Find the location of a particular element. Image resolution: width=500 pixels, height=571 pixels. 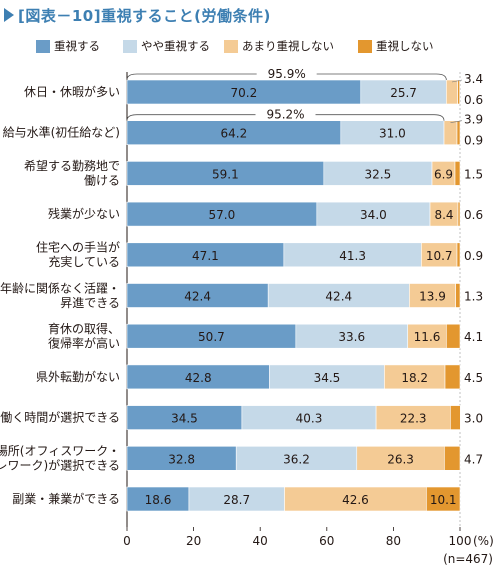

data-label: 31.0 is located at coordinates (392, 134).